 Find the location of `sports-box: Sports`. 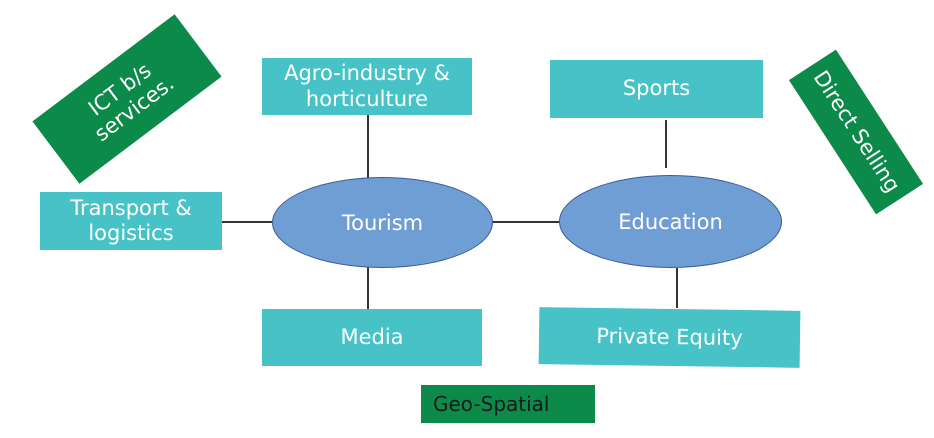

sports-box: Sports is located at coordinates (656, 89).